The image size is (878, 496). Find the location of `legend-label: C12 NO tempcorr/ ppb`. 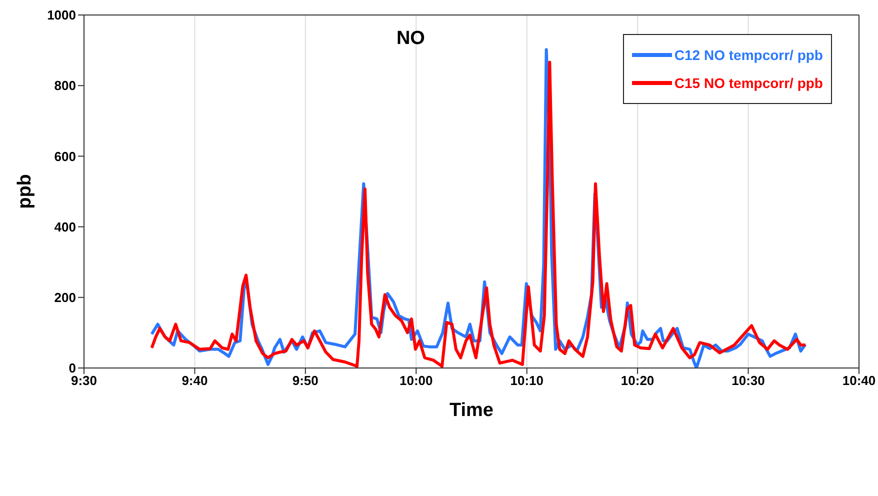

legend-label: C12 NO tempcorr/ ppb is located at coordinates (748, 55).